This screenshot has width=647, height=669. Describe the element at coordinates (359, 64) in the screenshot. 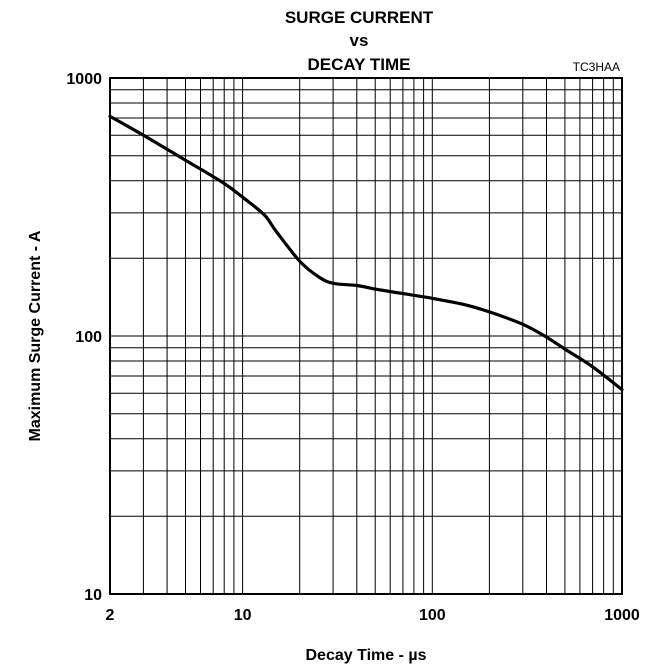

I see `chart-title-line-3: DECAY TIME` at that location.